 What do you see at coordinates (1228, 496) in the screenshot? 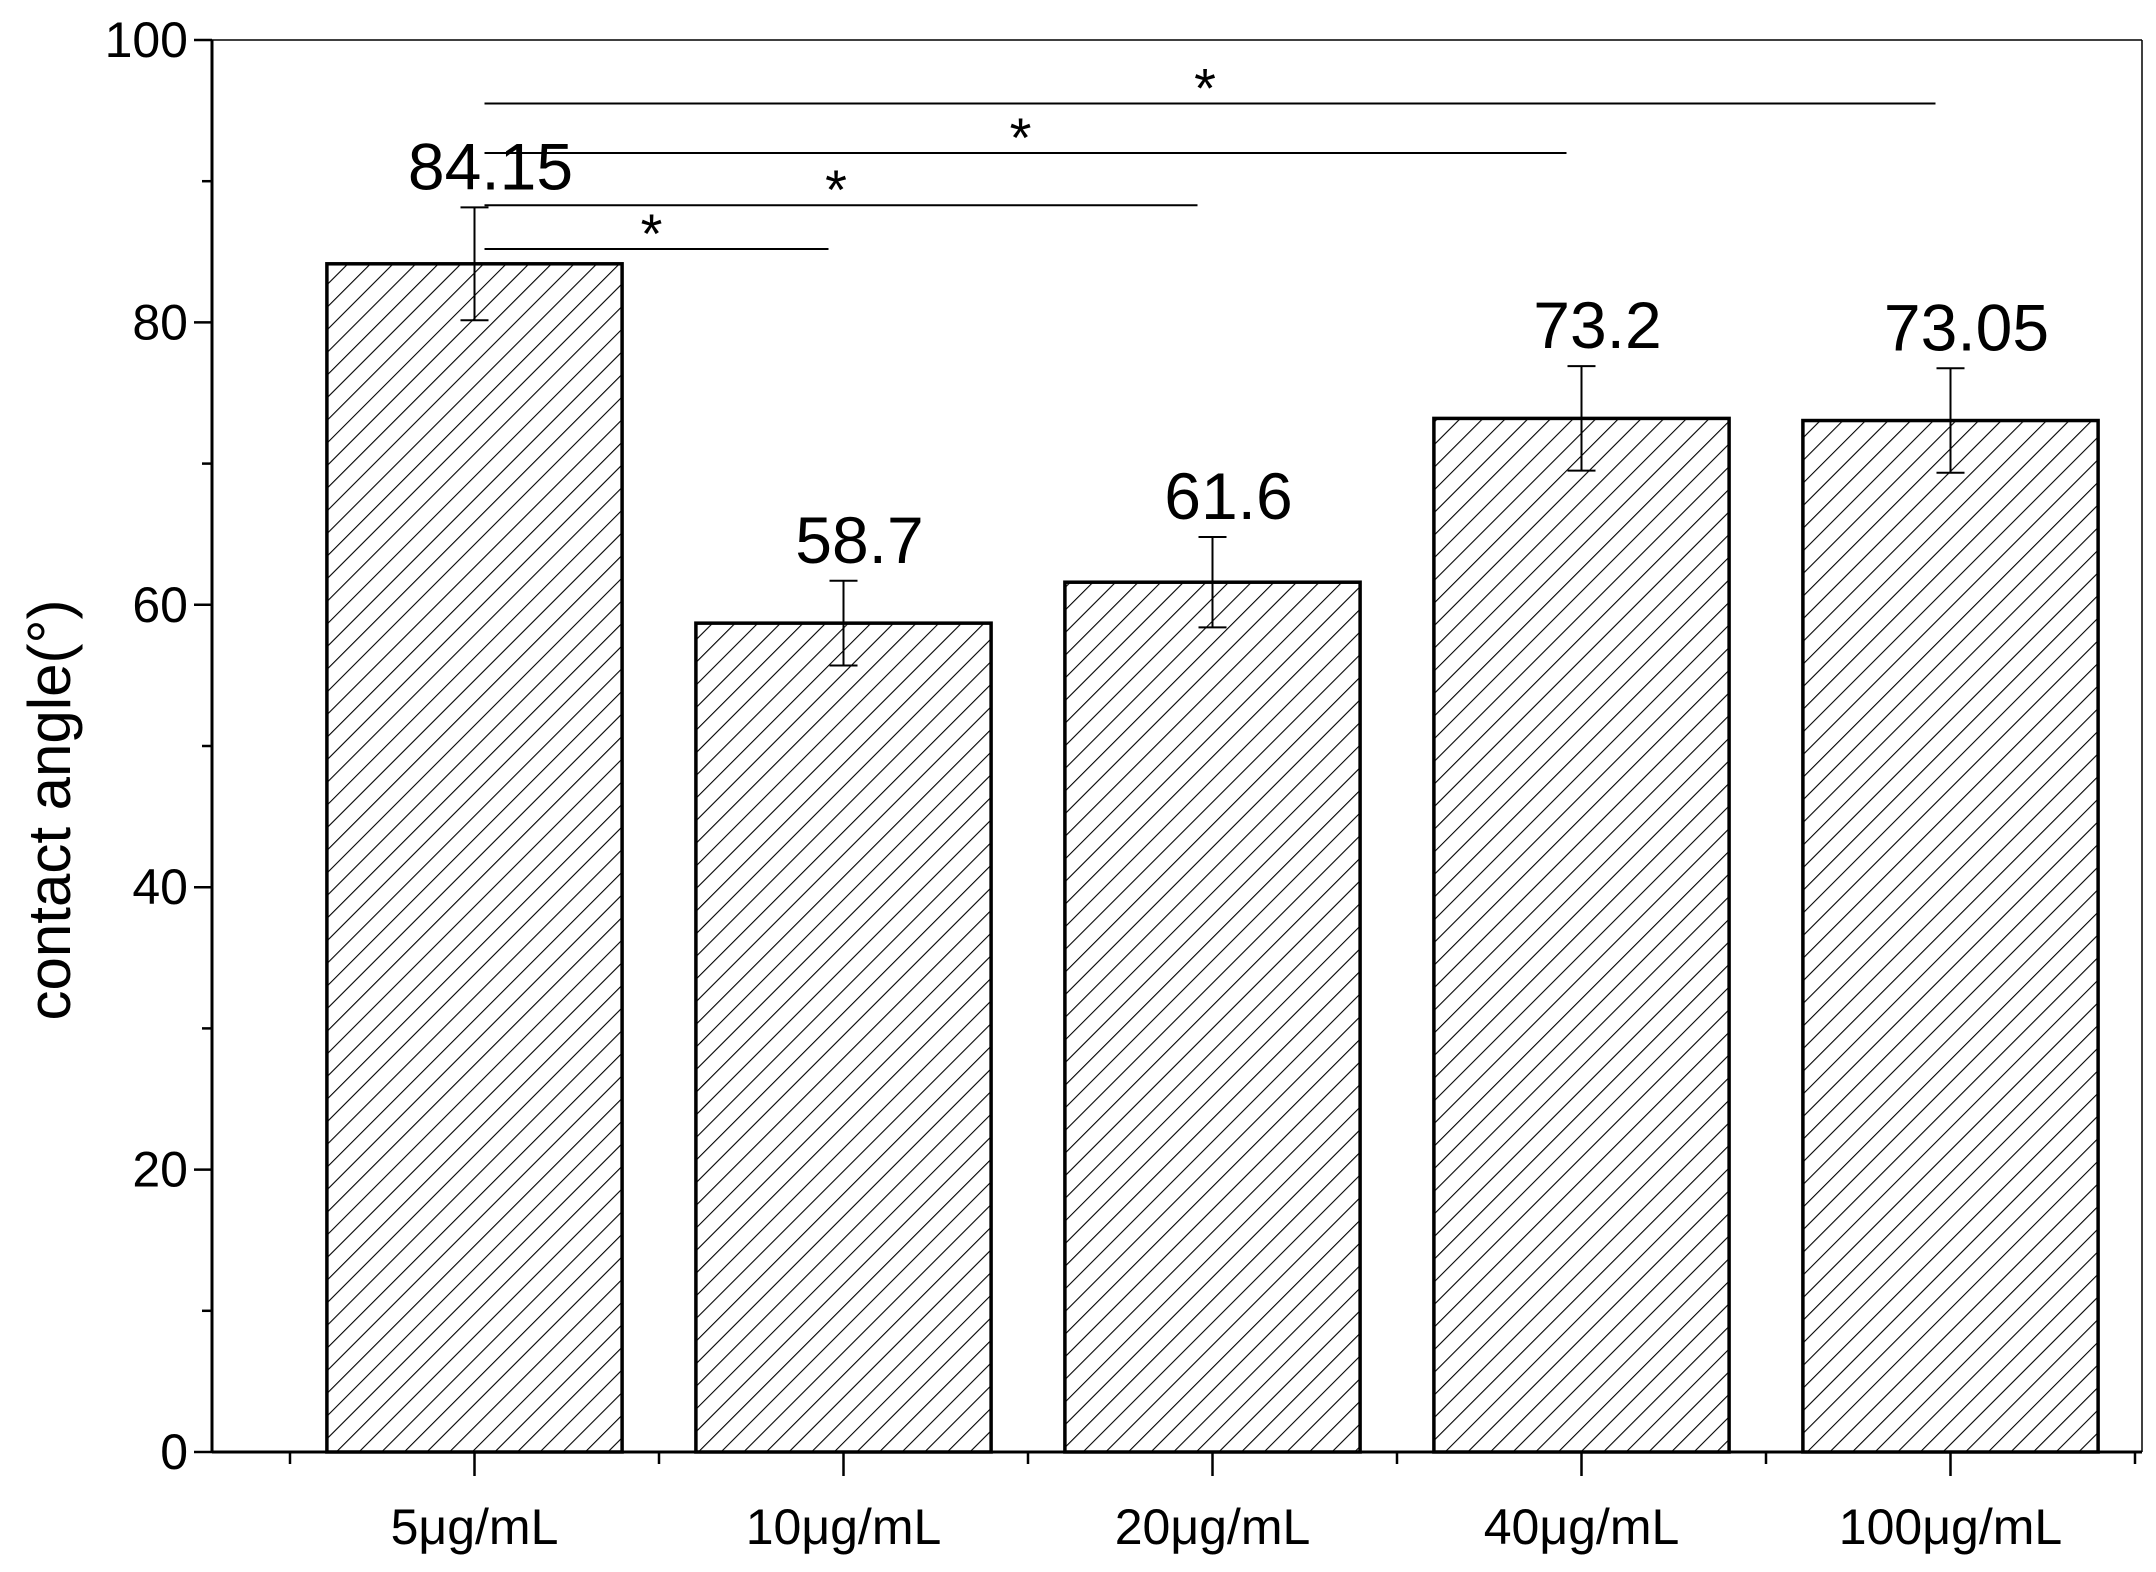
I see `data-label: 61.6` at bounding box center [1228, 496].